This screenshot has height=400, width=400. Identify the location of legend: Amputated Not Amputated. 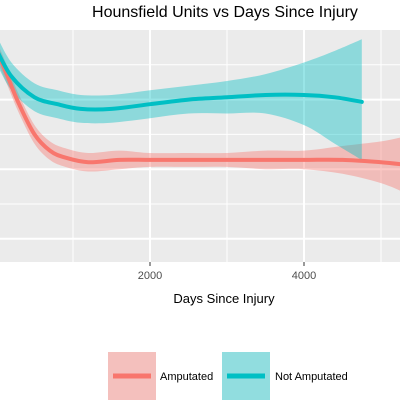
(228, 376).